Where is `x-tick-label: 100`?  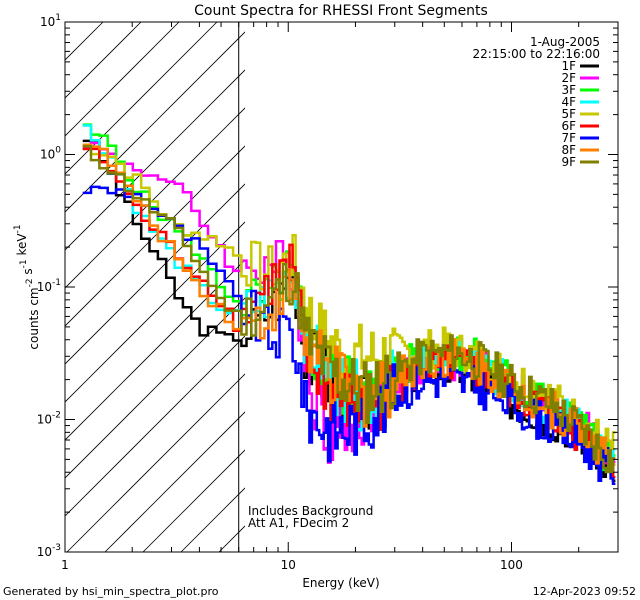
x-tick-label: 100 is located at coordinates (511, 565).